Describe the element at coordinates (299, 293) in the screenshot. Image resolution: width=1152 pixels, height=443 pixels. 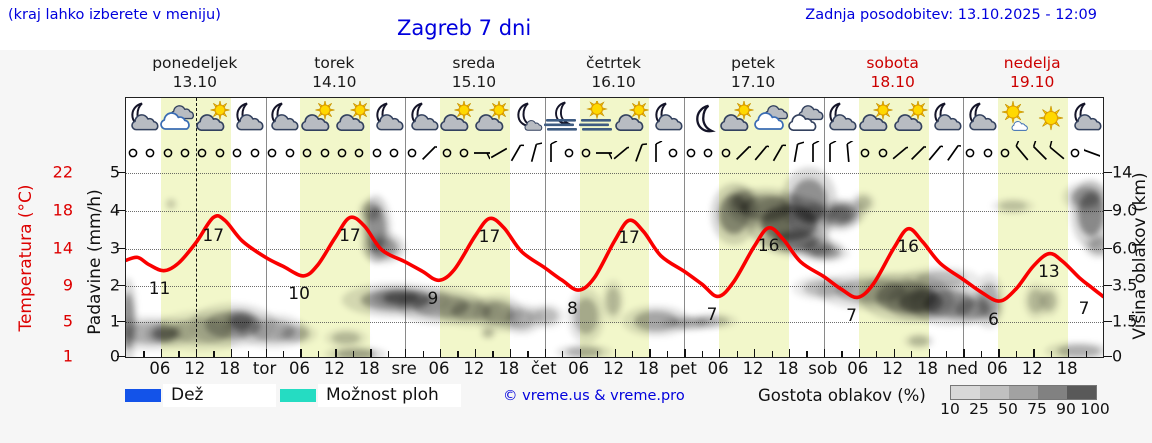
I see `temp-label-min: 10` at that location.